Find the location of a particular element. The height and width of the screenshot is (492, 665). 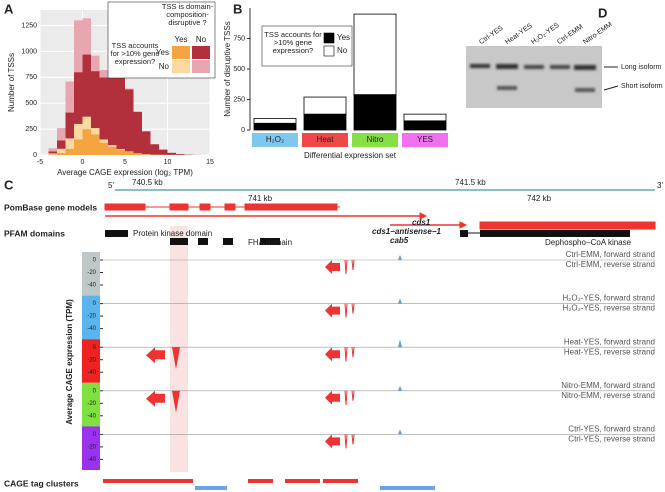

row-label: PFAM domains is located at coordinates (34, 233).